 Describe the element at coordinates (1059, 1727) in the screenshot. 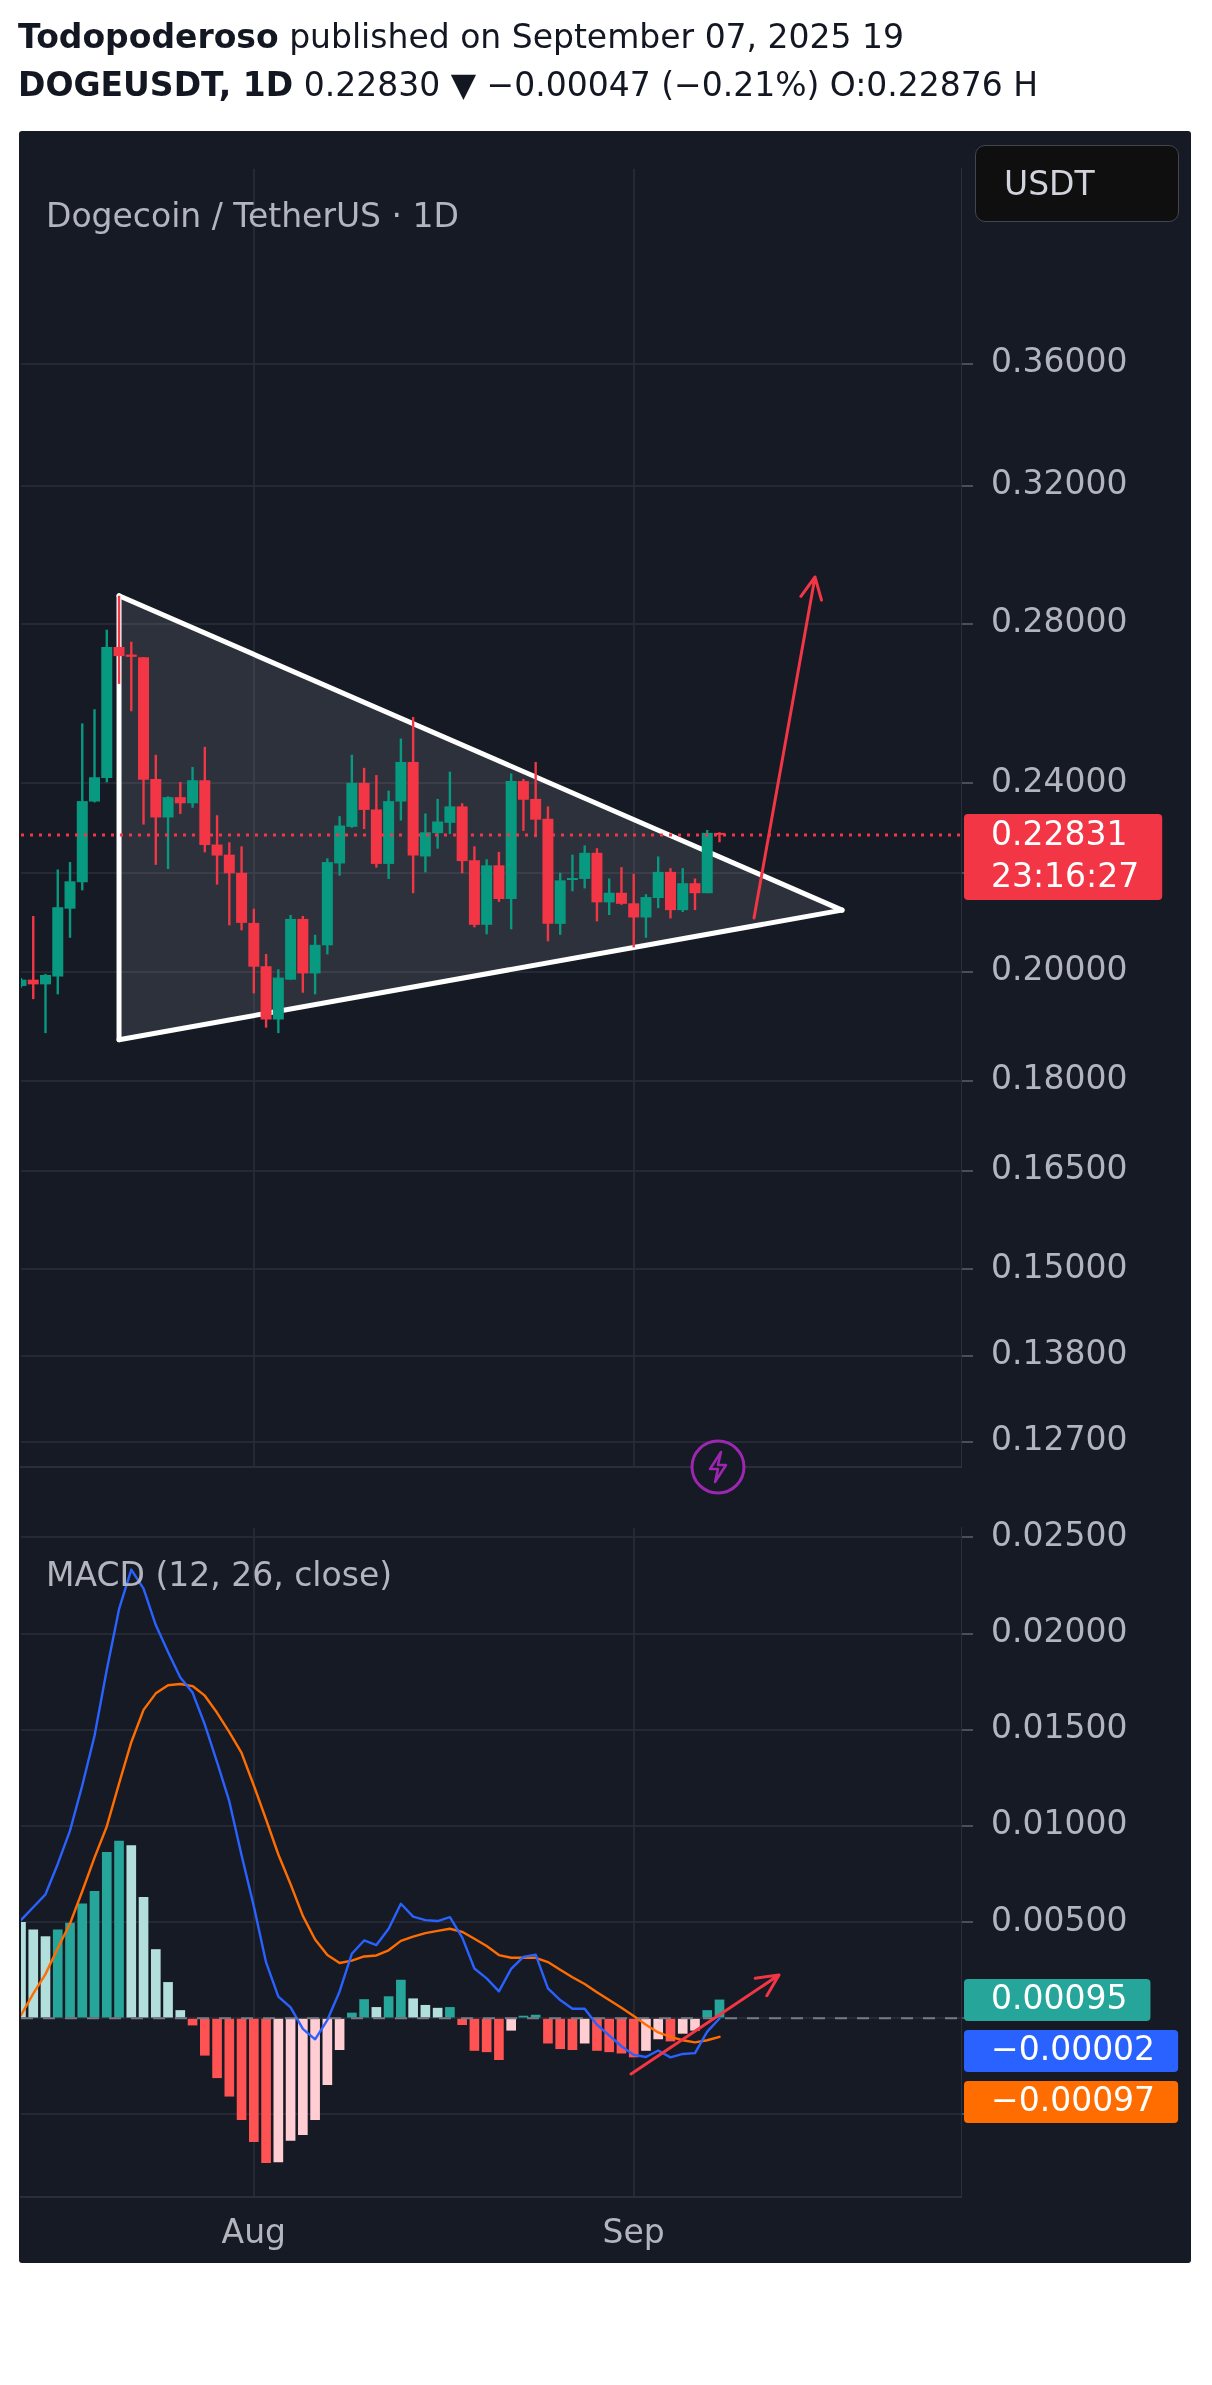

I see `y-tick-label: 0.01500` at that location.